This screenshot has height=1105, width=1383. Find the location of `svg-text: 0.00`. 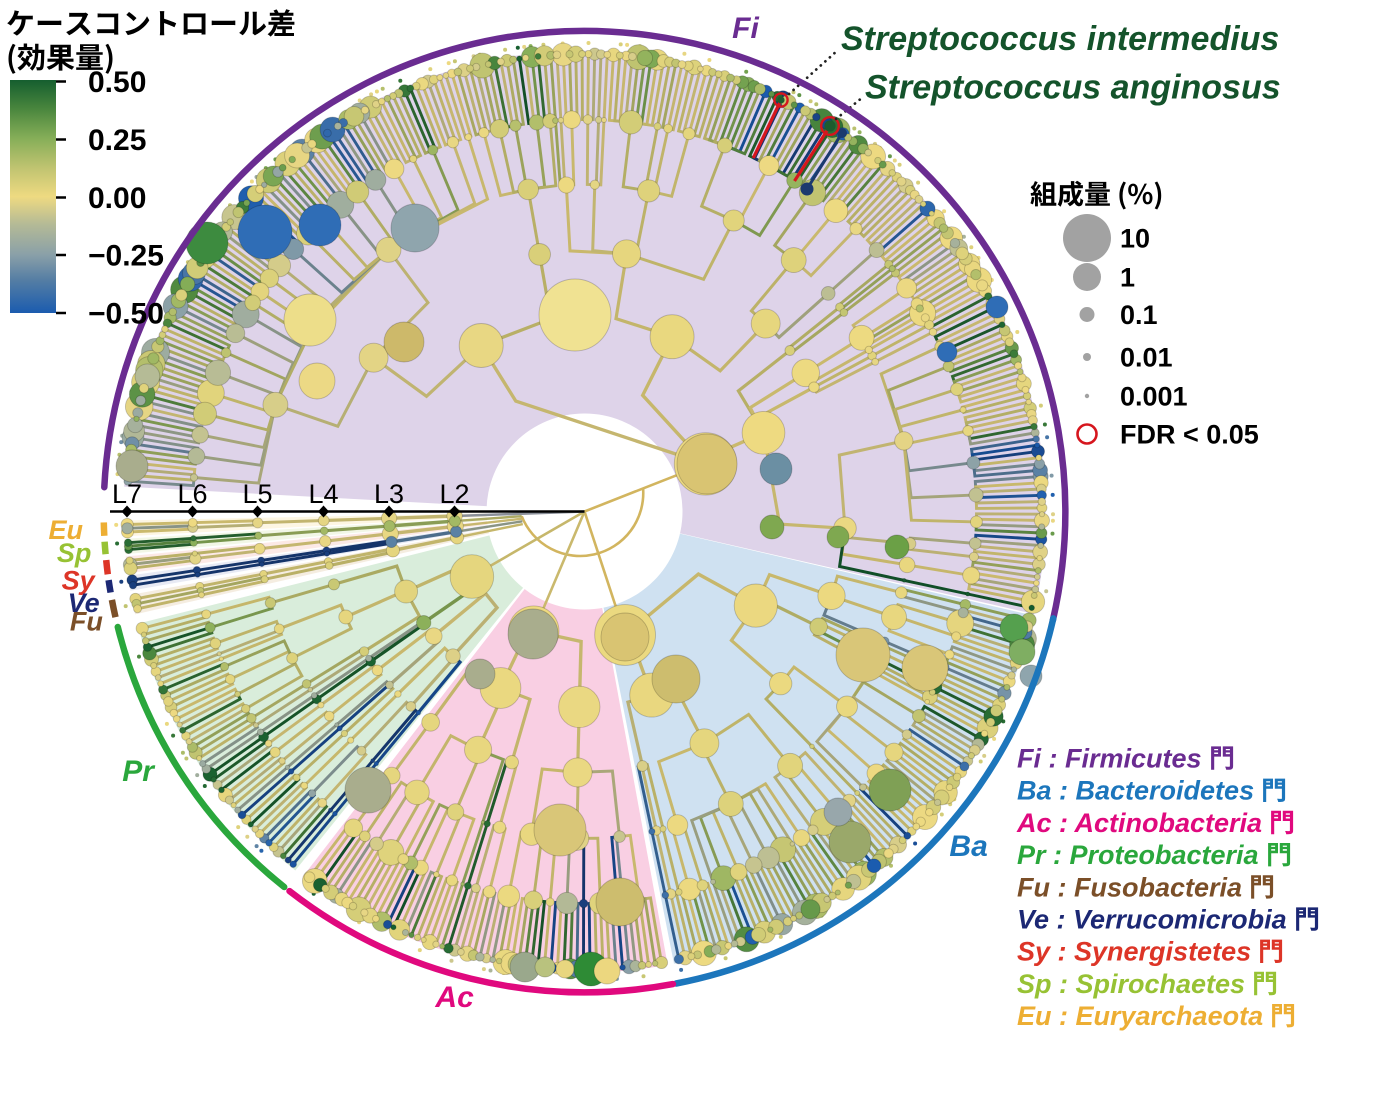

svg-text: 0.00 is located at coordinates (117, 198).